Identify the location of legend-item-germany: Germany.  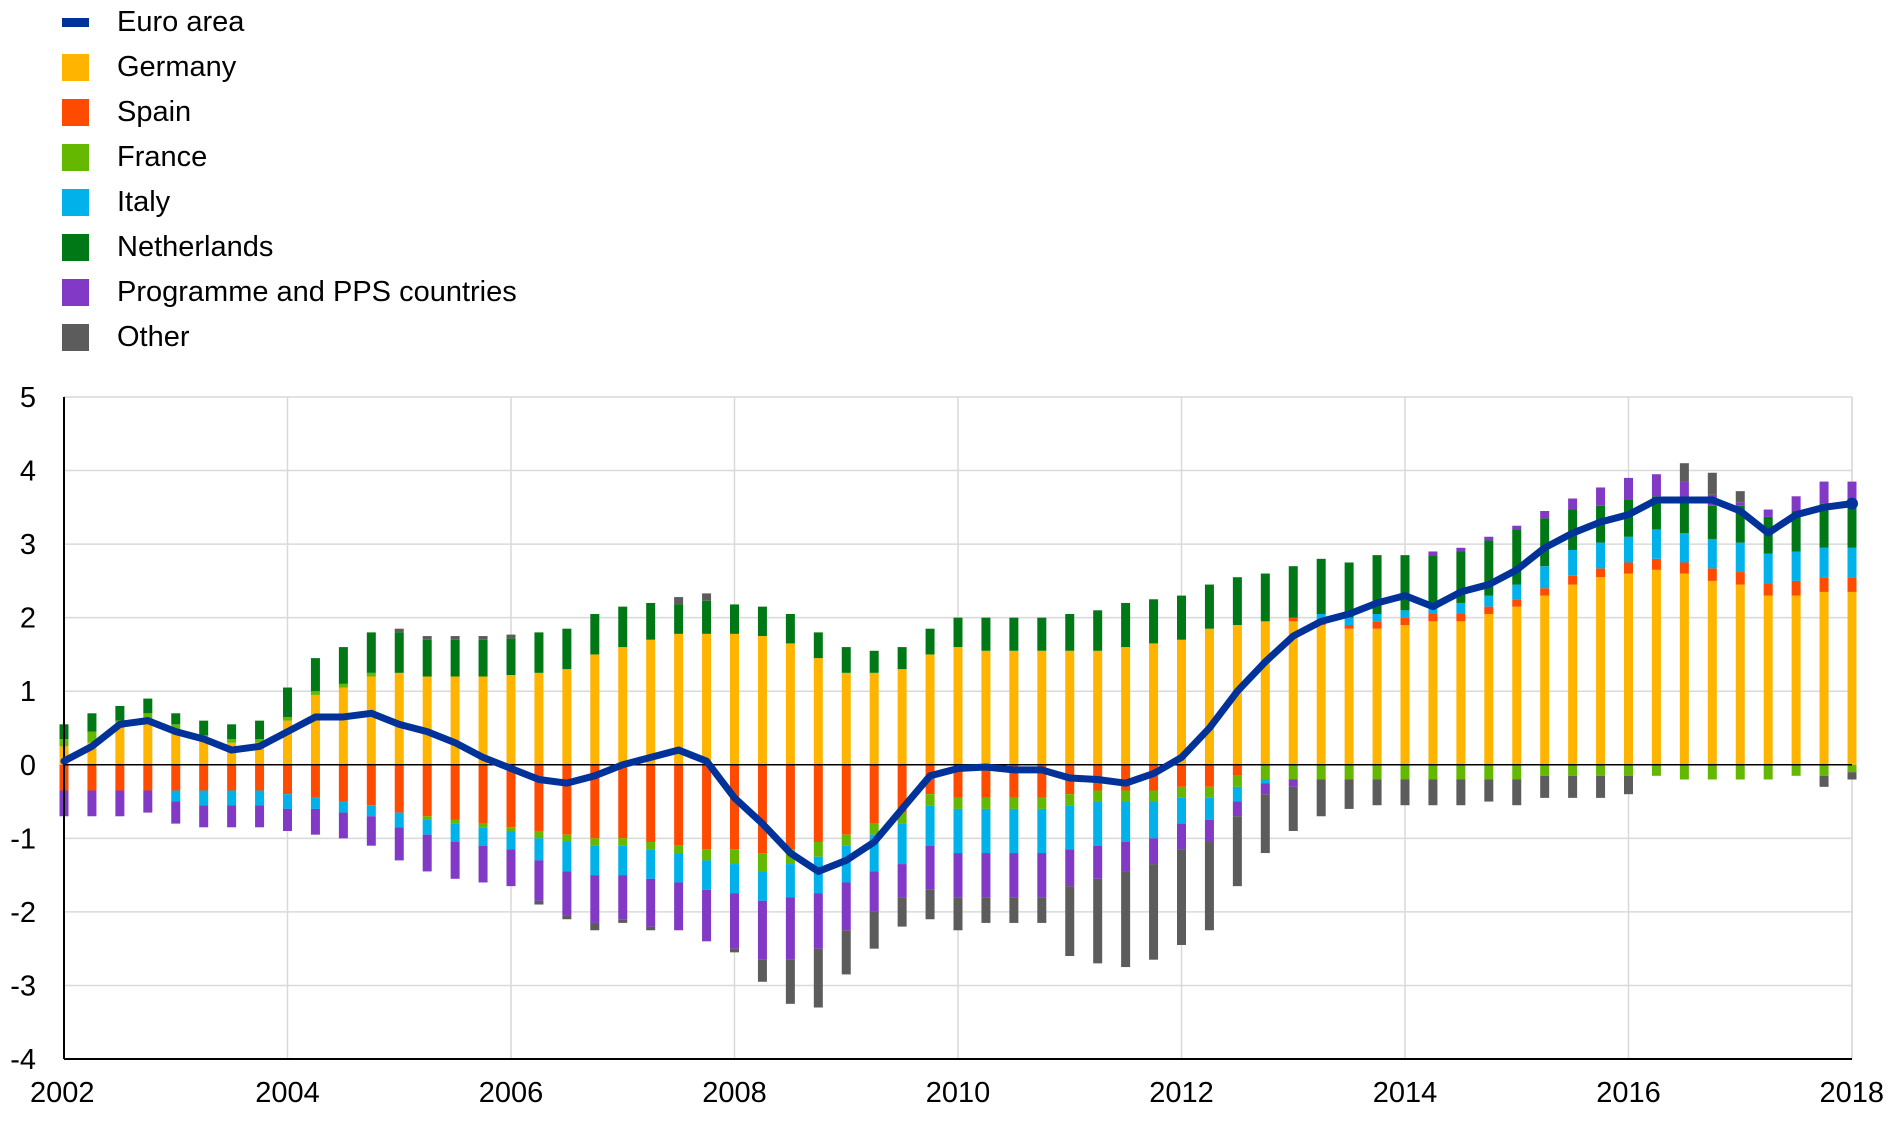
(289, 67).